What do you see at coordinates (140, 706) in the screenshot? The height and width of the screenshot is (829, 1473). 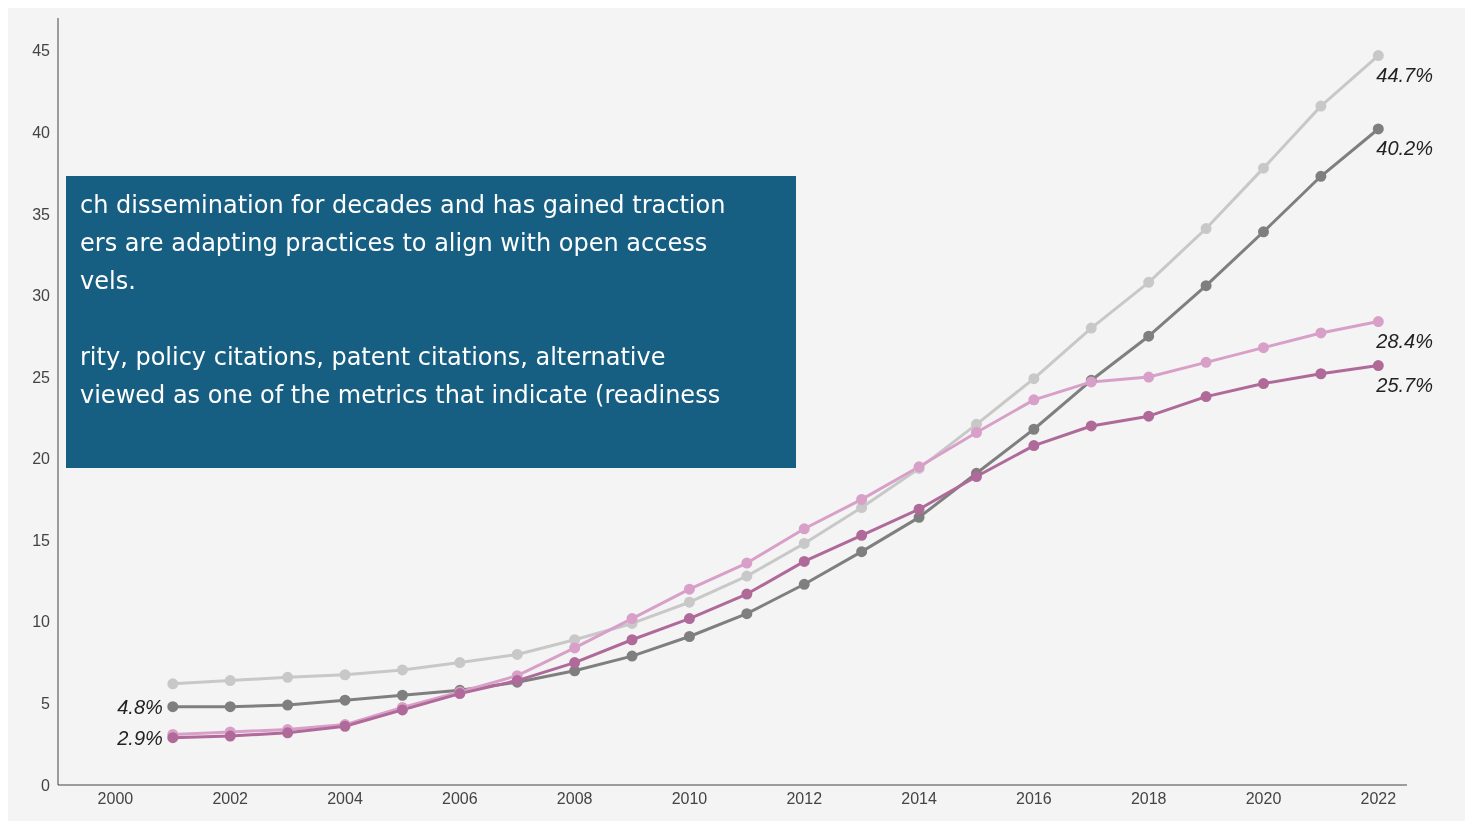 I see `data-label: 4.8%` at bounding box center [140, 706].